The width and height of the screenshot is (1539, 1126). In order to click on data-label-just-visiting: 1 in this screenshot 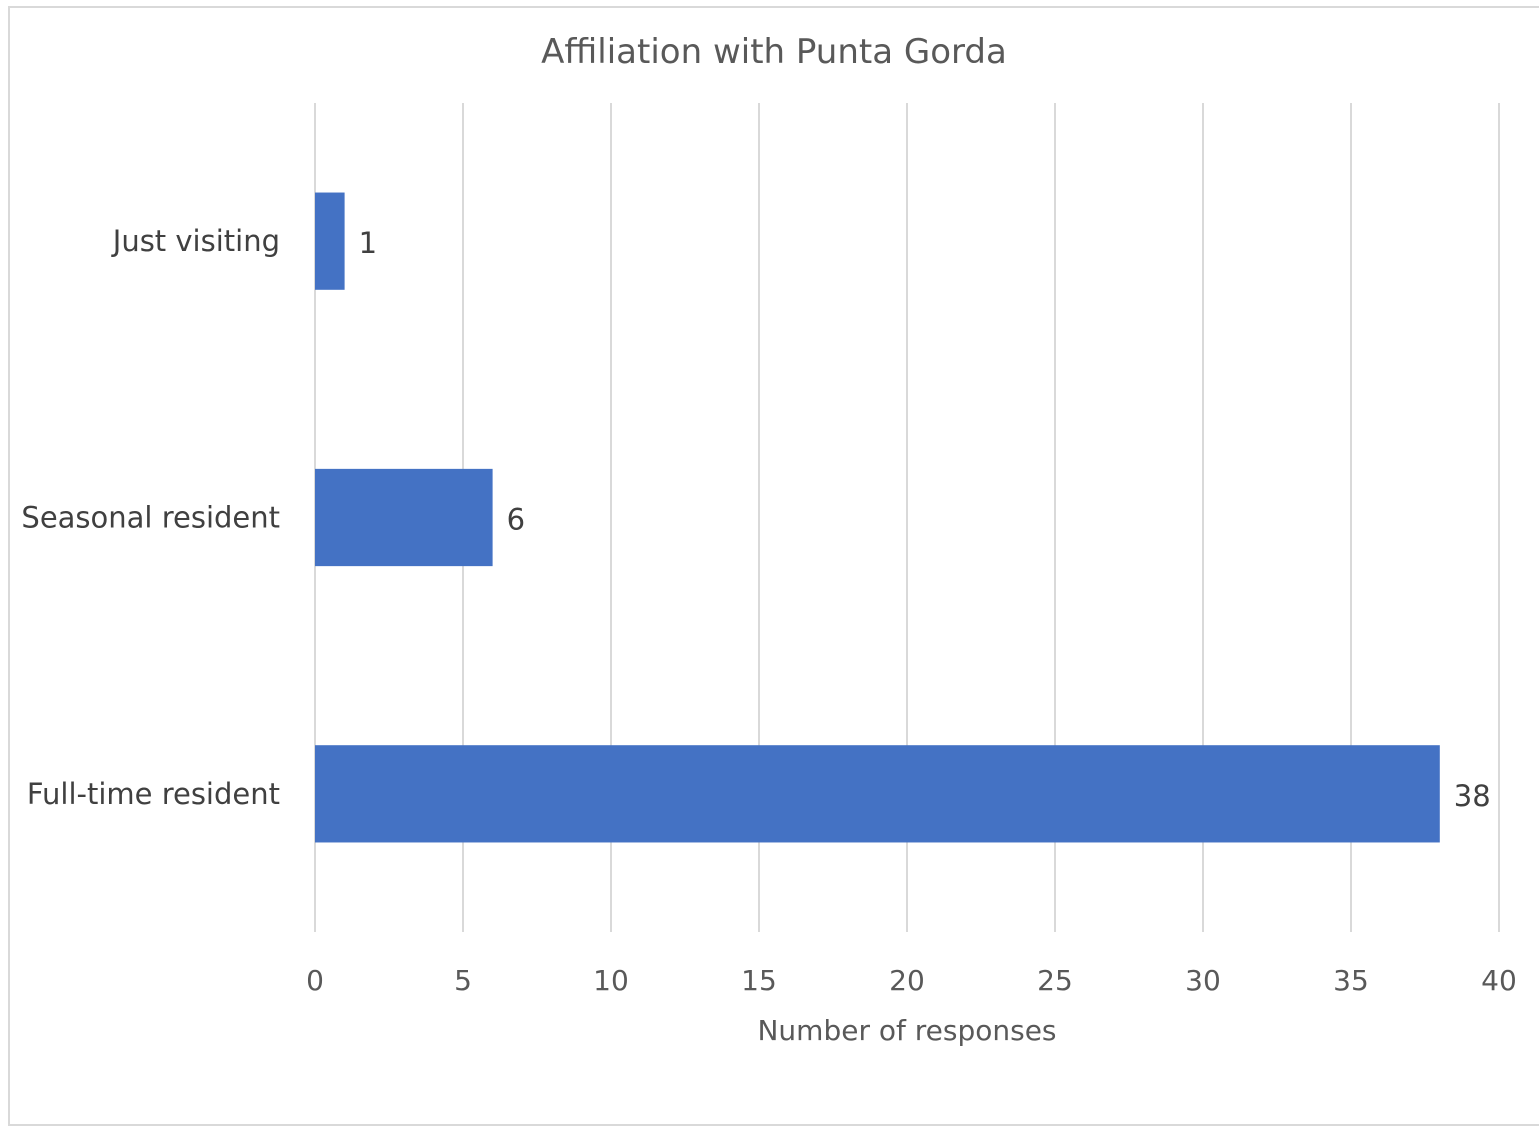, I will do `click(368, 243)`.